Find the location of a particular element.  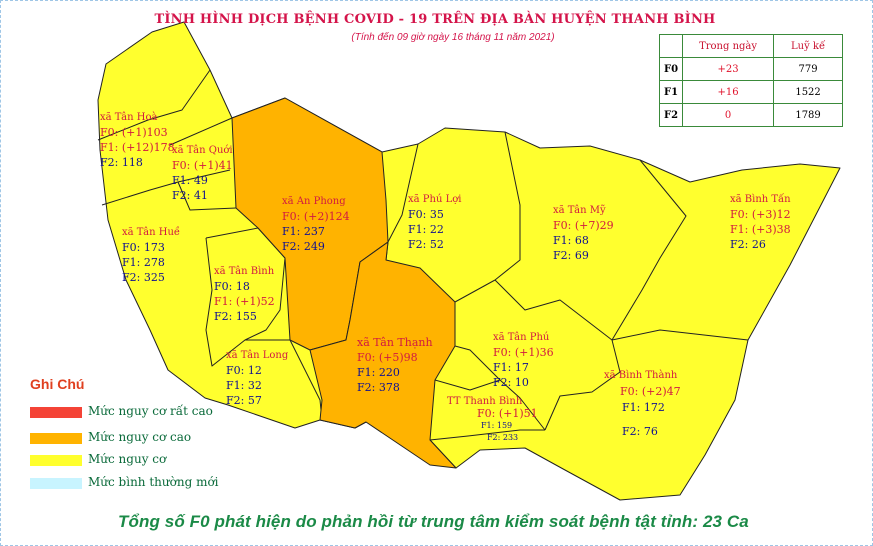

legend-swatch-very-high is located at coordinates (56, 412).